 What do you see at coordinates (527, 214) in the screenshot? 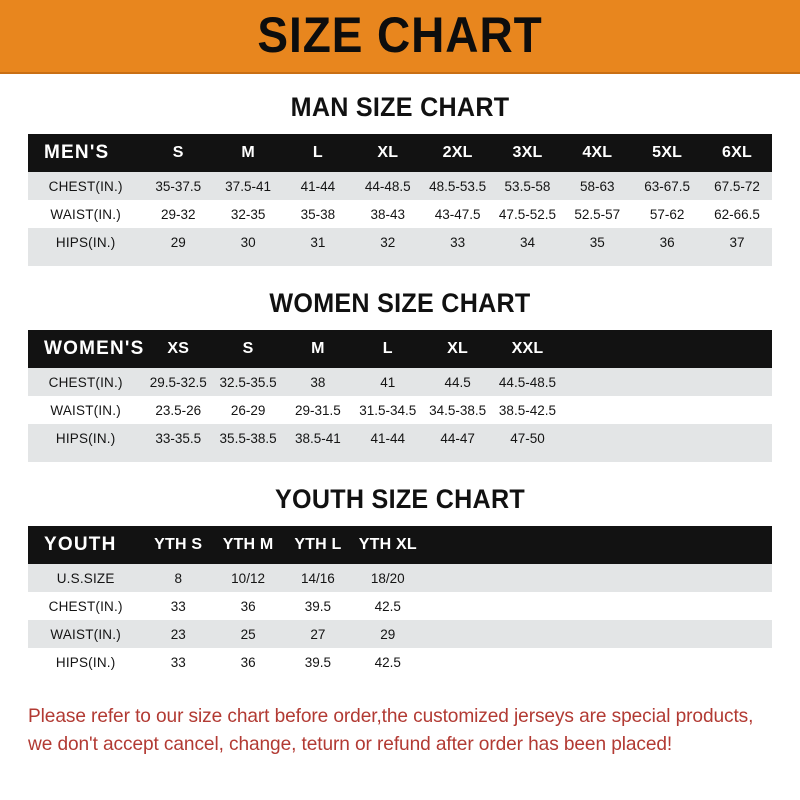
I see `men-cell-value: 47.5-52.5` at bounding box center [527, 214].